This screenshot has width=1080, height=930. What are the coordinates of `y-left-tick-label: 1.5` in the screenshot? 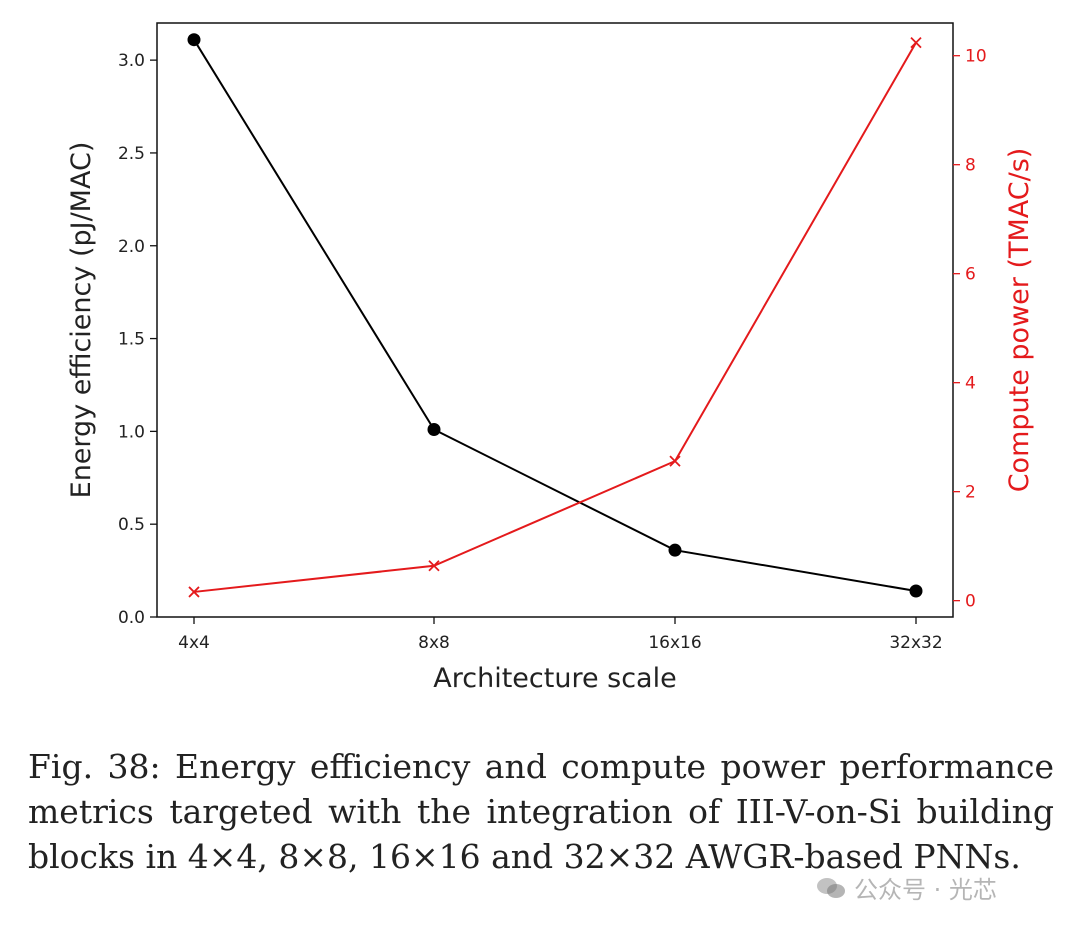 It's located at (131, 340).